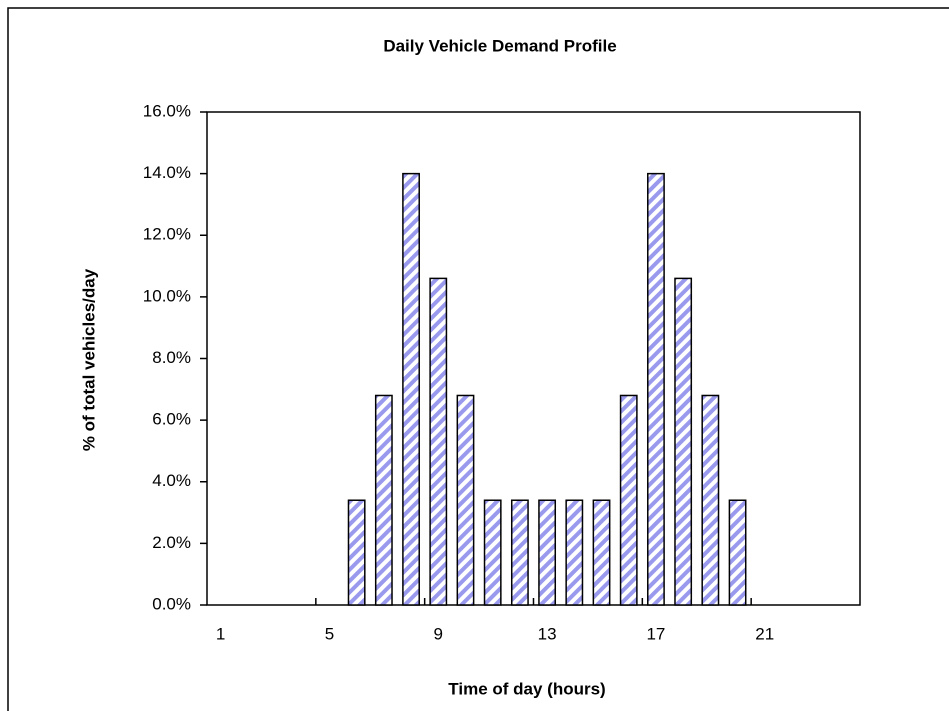 The height and width of the screenshot is (711, 949). What do you see at coordinates (171, 419) in the screenshot?
I see `y-tick-label: 6.0%` at bounding box center [171, 419].